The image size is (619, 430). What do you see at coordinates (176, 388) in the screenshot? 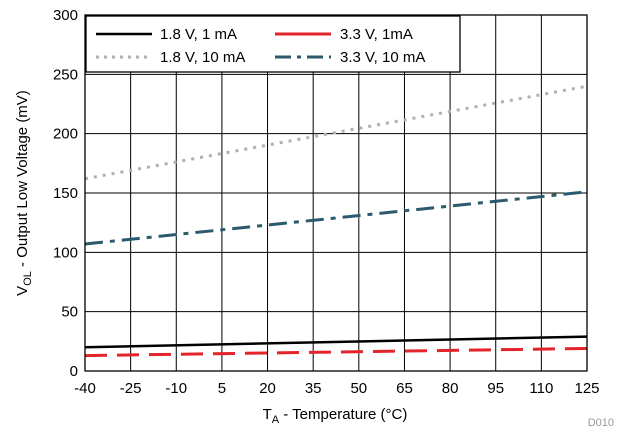
I see `x-tick-label: -10` at bounding box center [176, 388].